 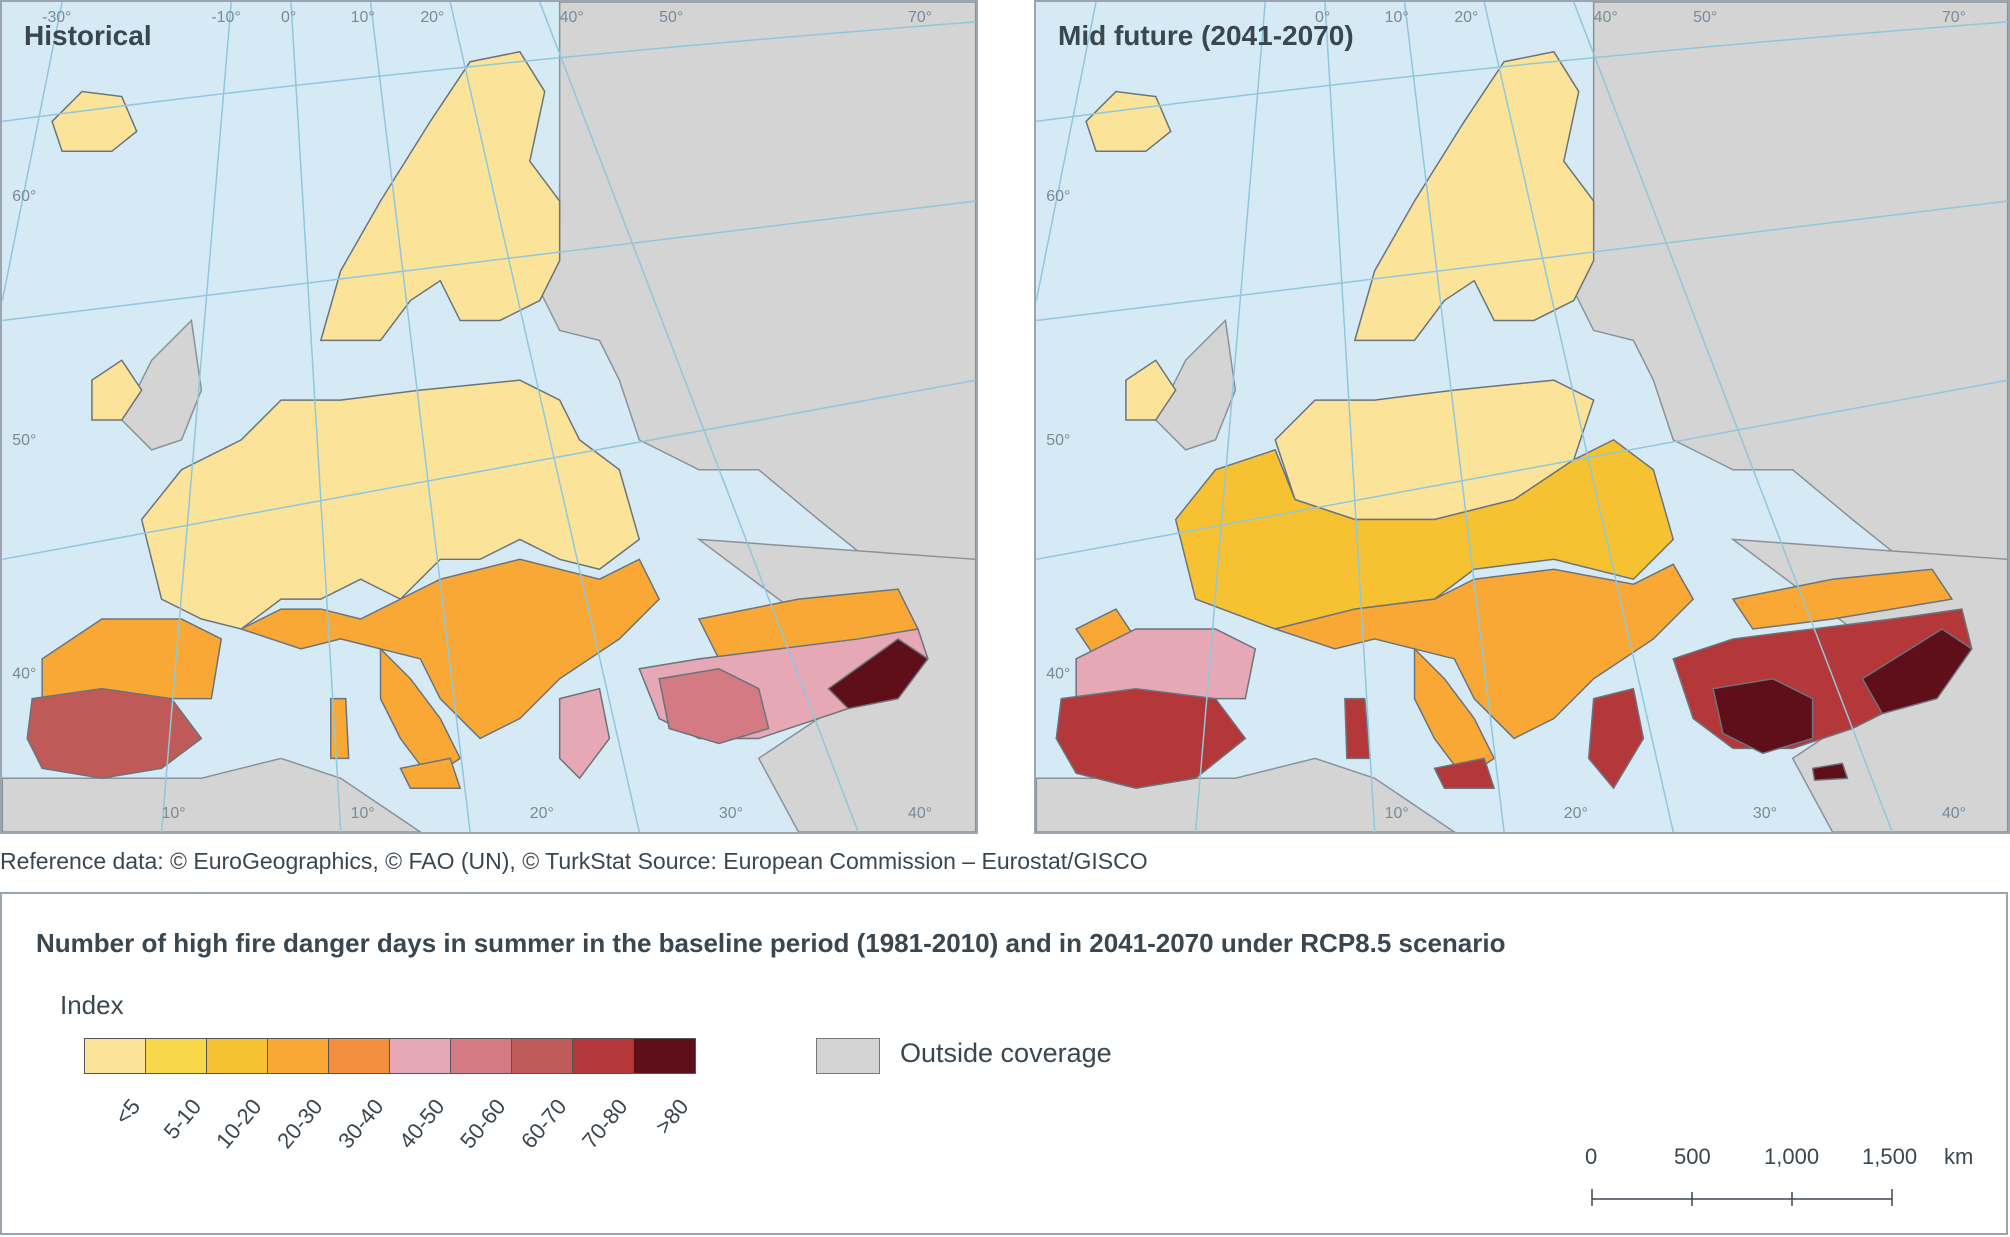 What do you see at coordinates (714, 706) in the screenshot?
I see `region-anatolia-core` at bounding box center [714, 706].